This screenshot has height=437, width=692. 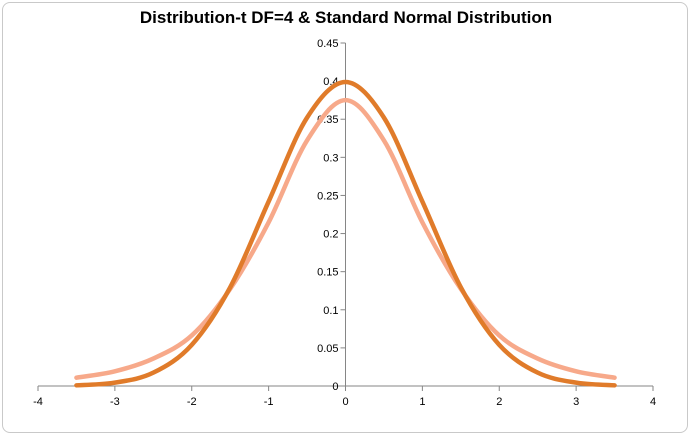 What do you see at coordinates (499, 402) in the screenshot?
I see `x-tick-label: 2` at bounding box center [499, 402].